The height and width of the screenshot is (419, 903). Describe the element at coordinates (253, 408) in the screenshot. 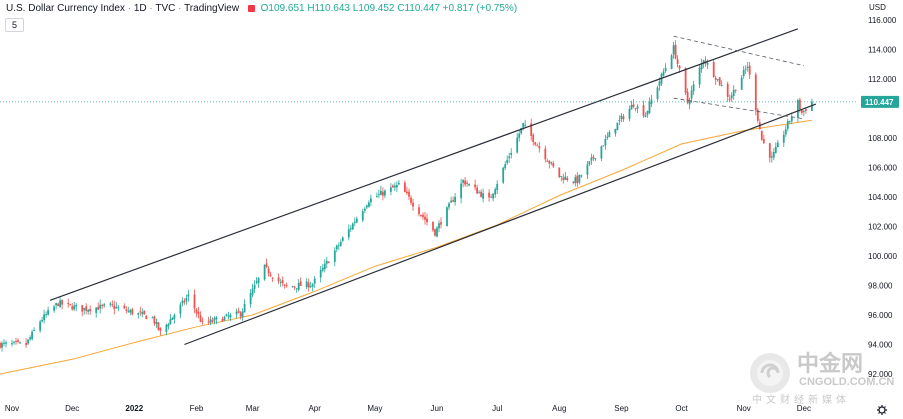

I see `x-tick-label: Mar` at that location.